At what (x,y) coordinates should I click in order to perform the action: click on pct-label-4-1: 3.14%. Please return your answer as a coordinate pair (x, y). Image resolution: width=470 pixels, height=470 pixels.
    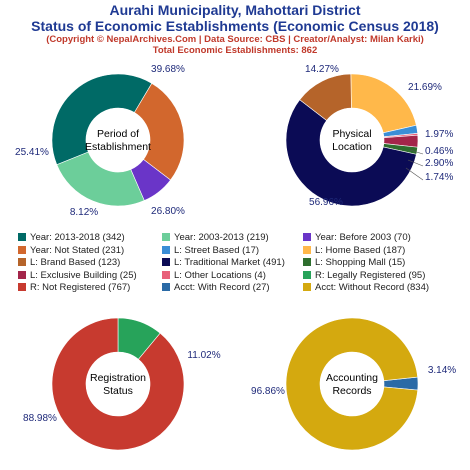
    Looking at the image, I should click on (442, 370).